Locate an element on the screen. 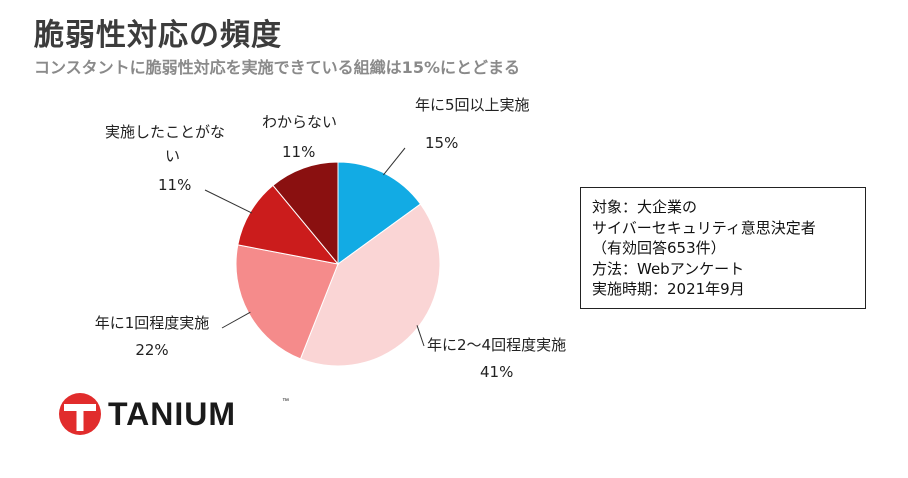 Image resolution: width=908 pixels, height=478 pixels. slice-value-1: 15% is located at coordinates (441, 143).